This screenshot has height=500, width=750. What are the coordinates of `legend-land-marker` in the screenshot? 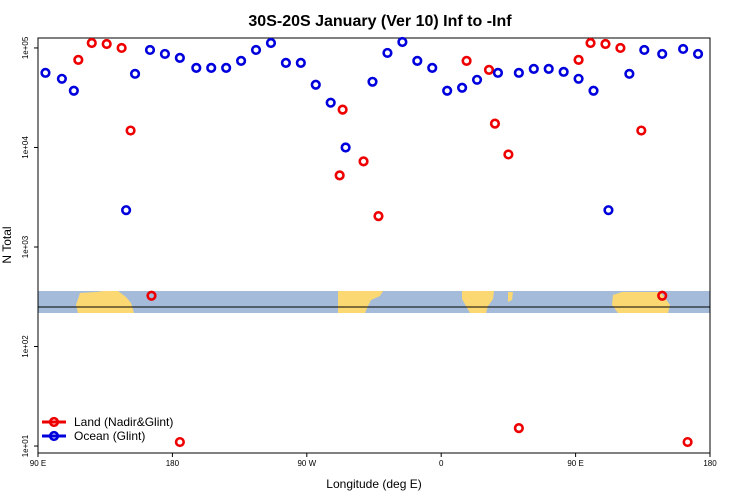 It's located at (54, 422).